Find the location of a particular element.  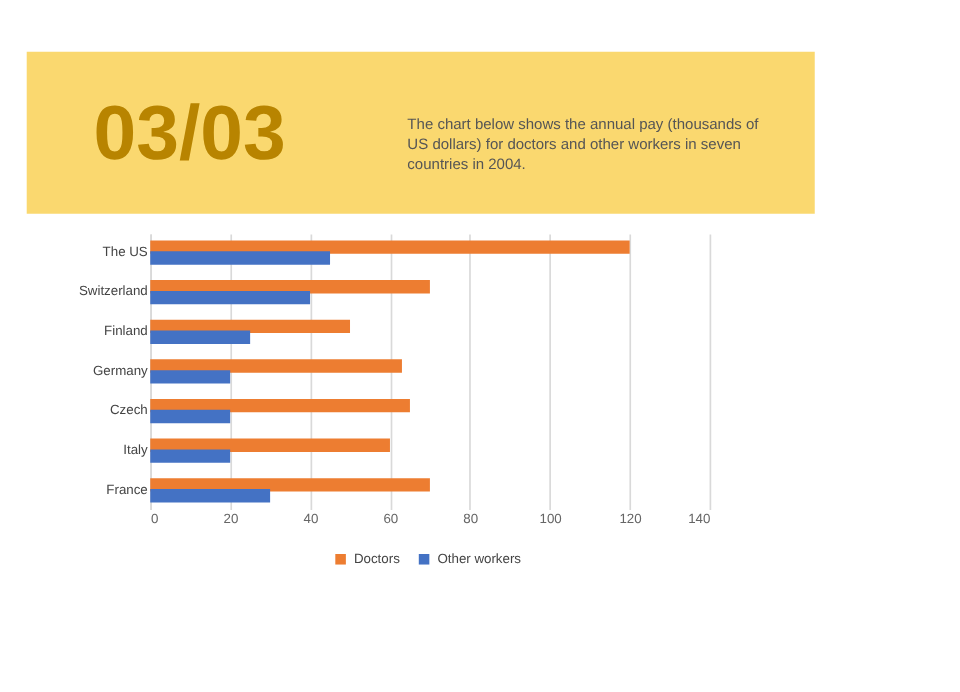

chart-subtitle: The chart below shows the annual pay (thousands of US dollars) for doctors and other workers in seven countries in 2004. is located at coordinates (584, 143).